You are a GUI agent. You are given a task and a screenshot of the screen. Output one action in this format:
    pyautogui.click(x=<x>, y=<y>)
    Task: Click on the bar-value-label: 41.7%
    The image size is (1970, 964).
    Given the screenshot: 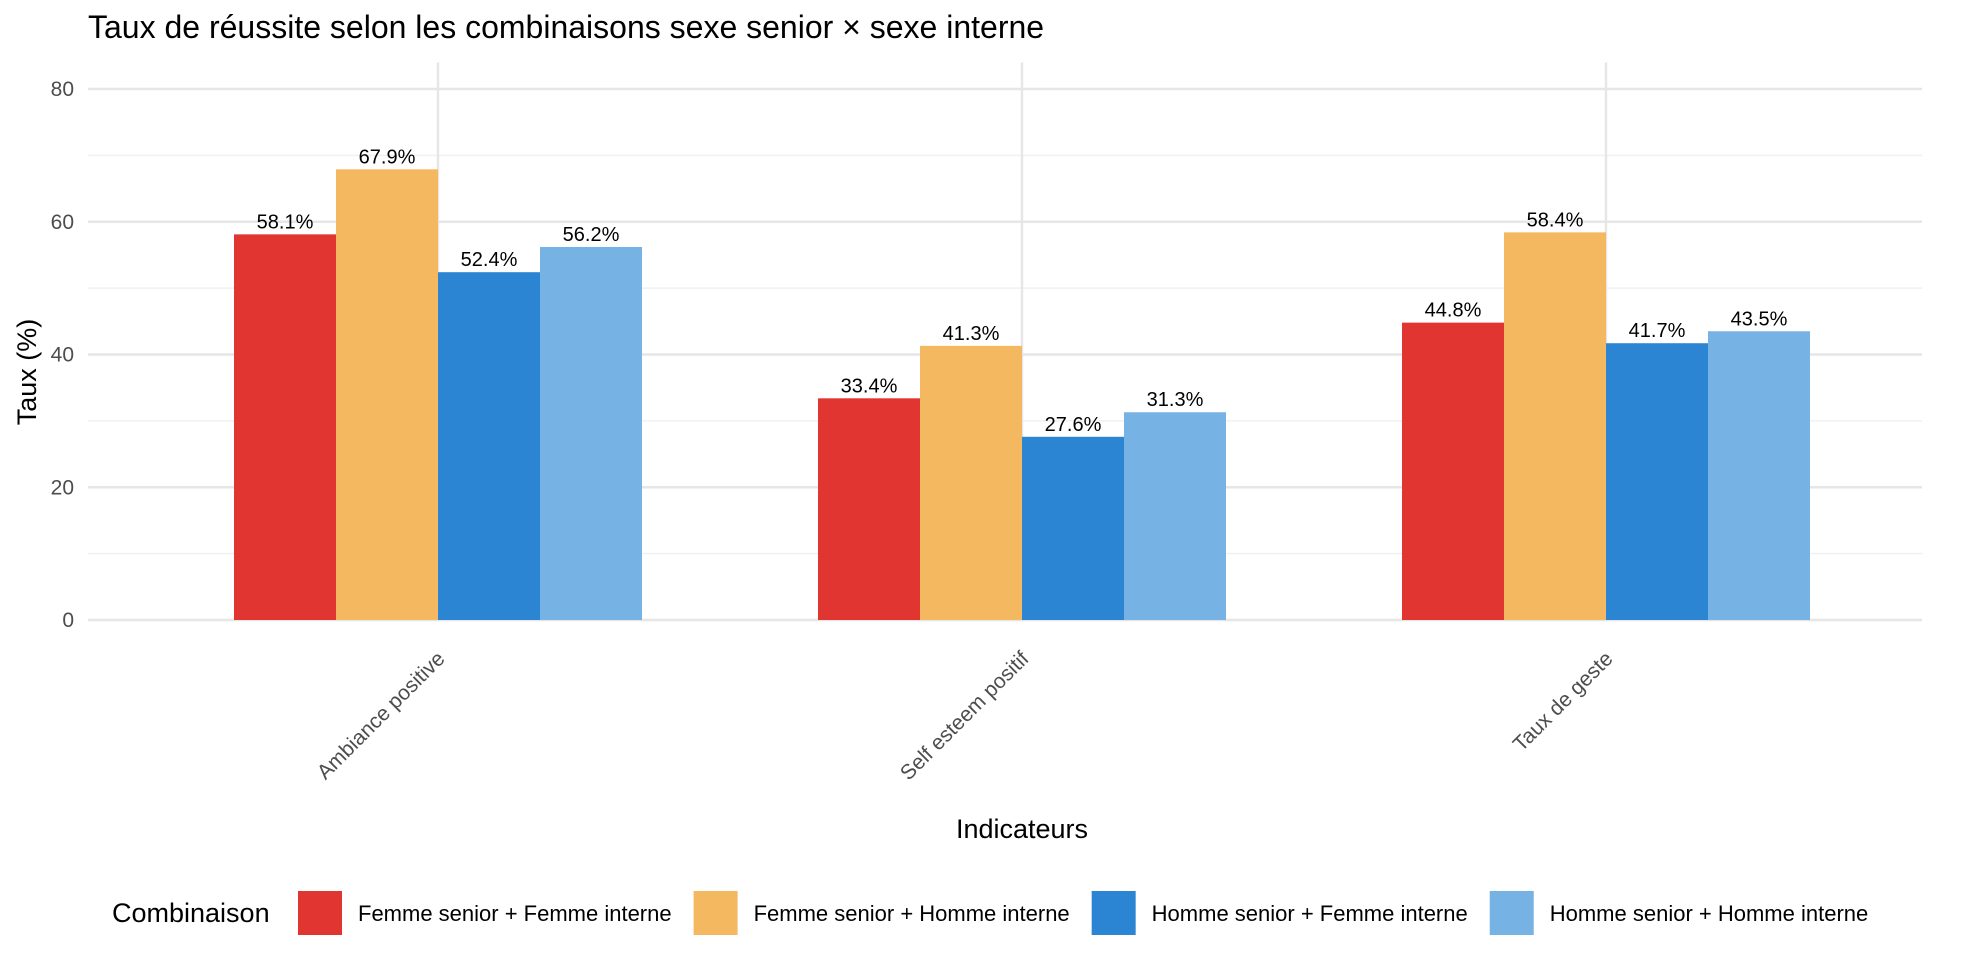 What is the action you would take?
    pyautogui.click(x=1657, y=331)
    